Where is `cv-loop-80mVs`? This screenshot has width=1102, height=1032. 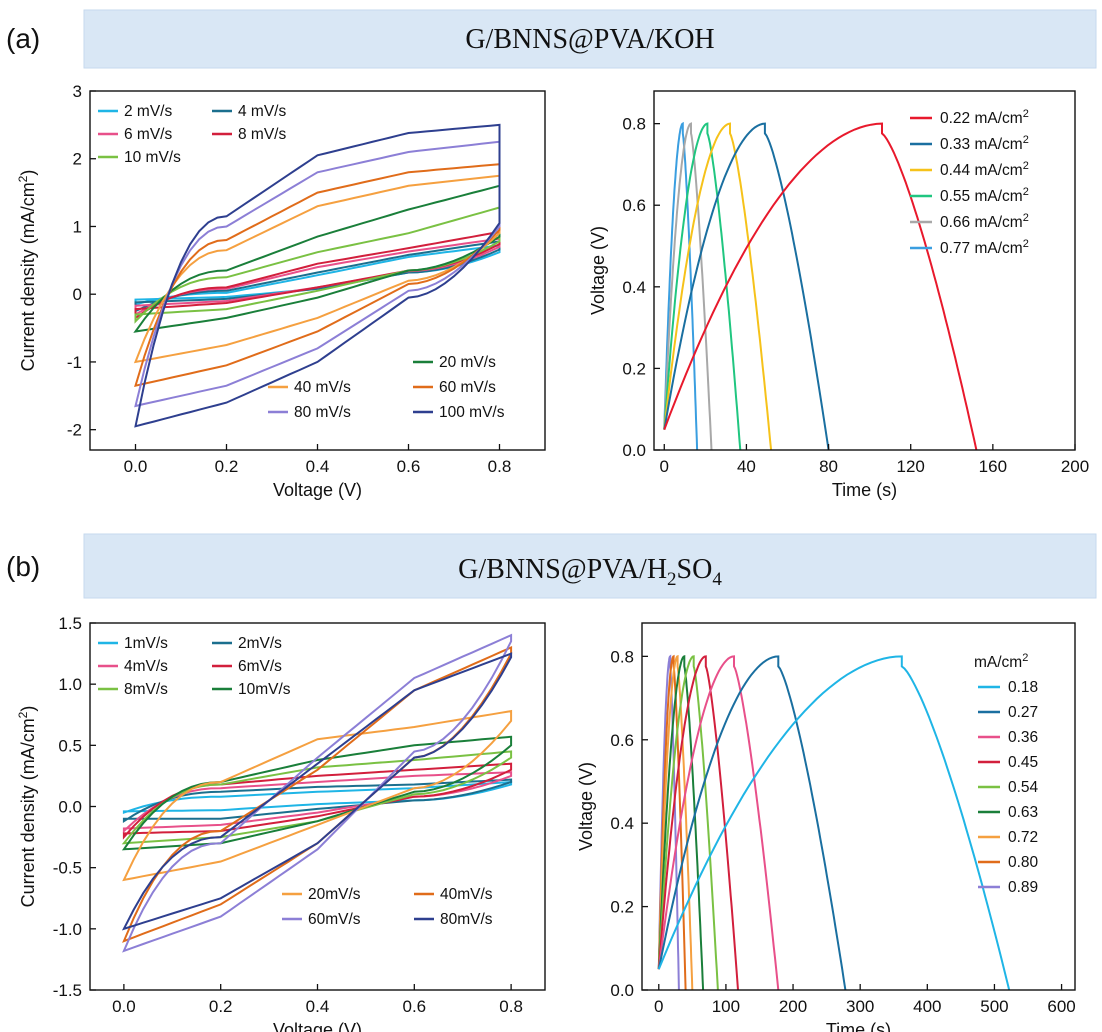 cv-loop-80mVs is located at coordinates (317, 791).